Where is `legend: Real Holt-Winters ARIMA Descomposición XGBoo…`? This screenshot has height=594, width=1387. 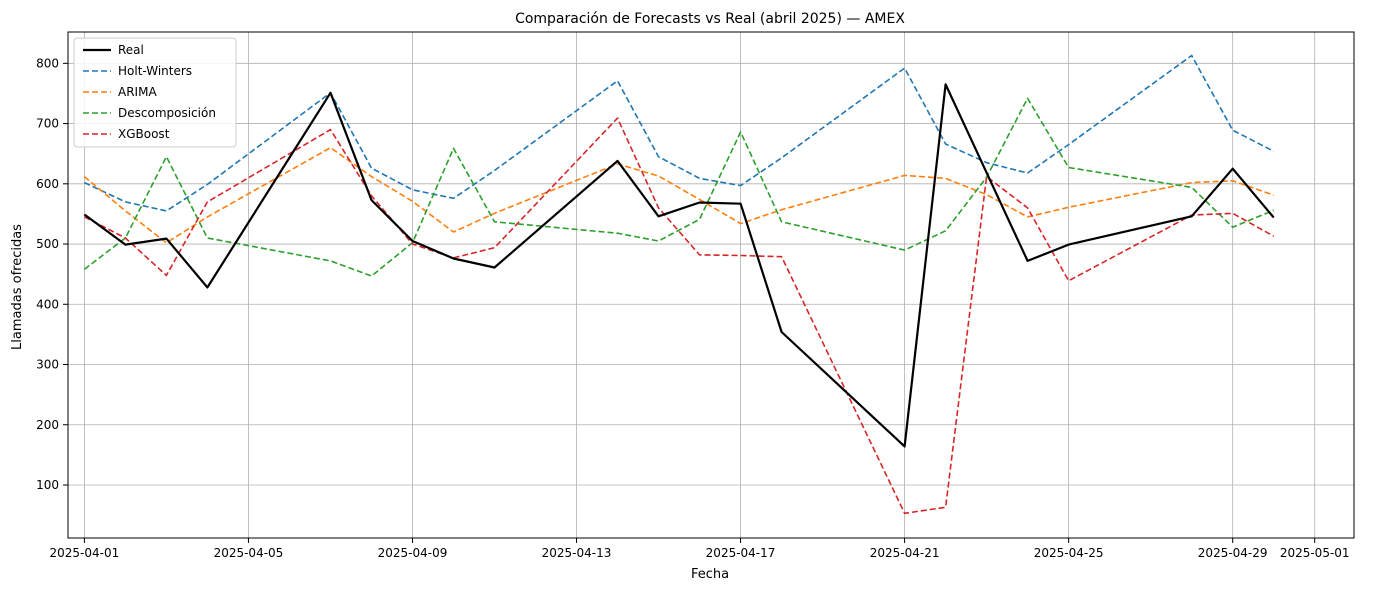 legend: Real Holt-Winters ARIMA Descomposición XGBoo… is located at coordinates (155, 92).